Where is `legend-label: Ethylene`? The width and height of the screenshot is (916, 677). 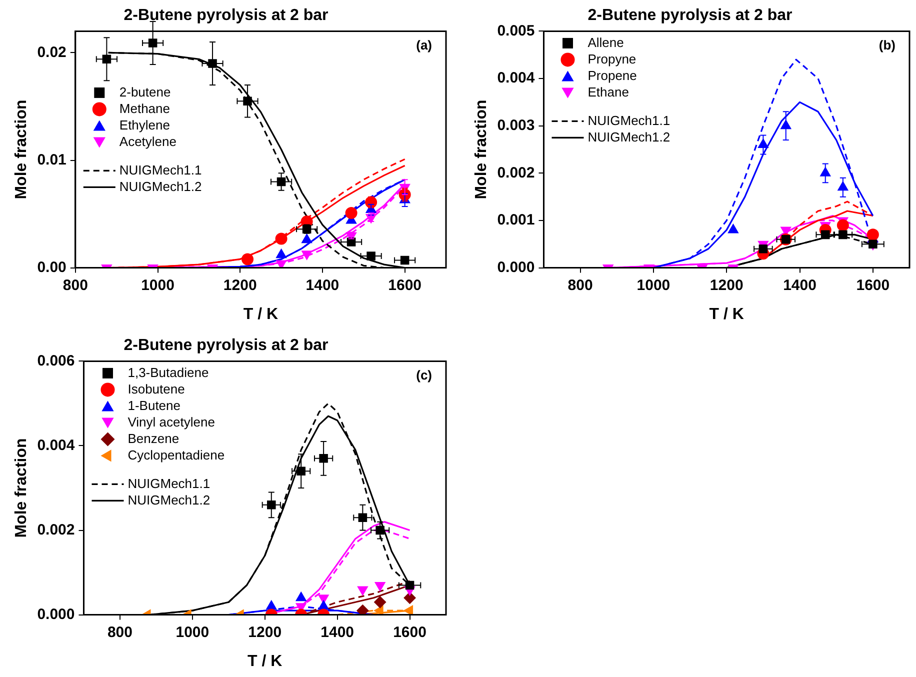 legend-label: Ethylene is located at coordinates (144, 124).